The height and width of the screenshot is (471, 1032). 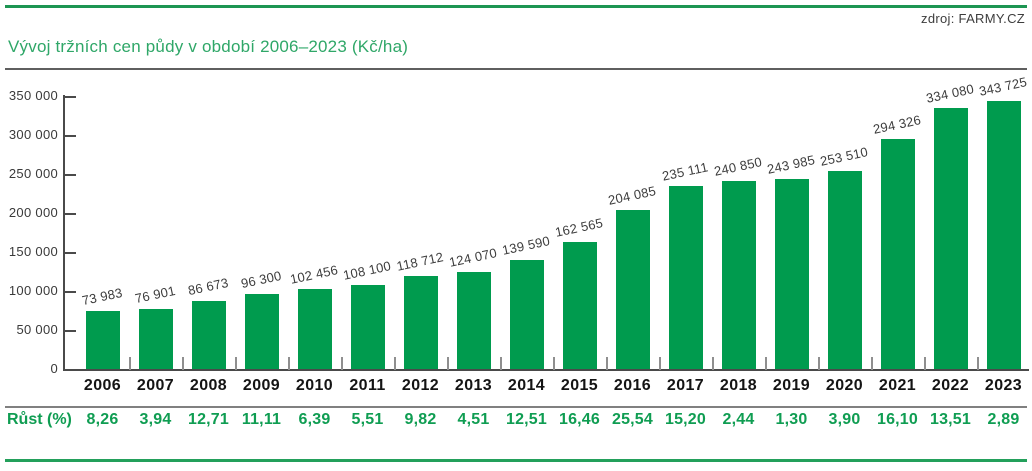 I want to click on bar-slot-2011: 108 100, so click(x=367, y=313).